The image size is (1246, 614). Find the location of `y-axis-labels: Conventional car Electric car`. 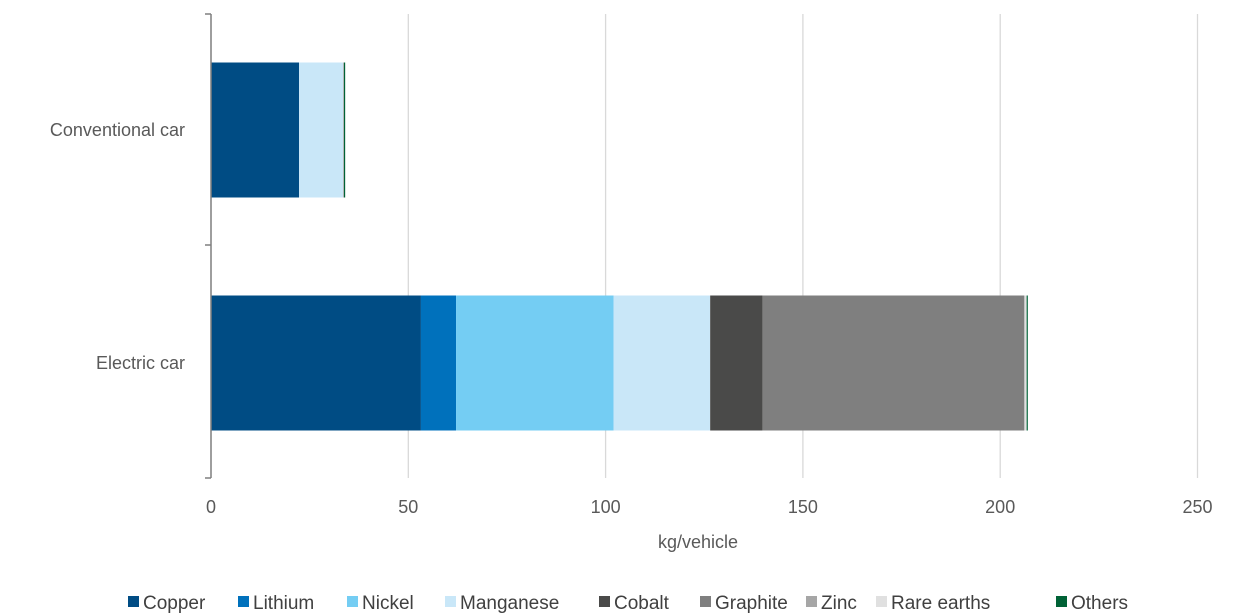

y-axis-labels: Conventional car Electric car is located at coordinates (117, 246).